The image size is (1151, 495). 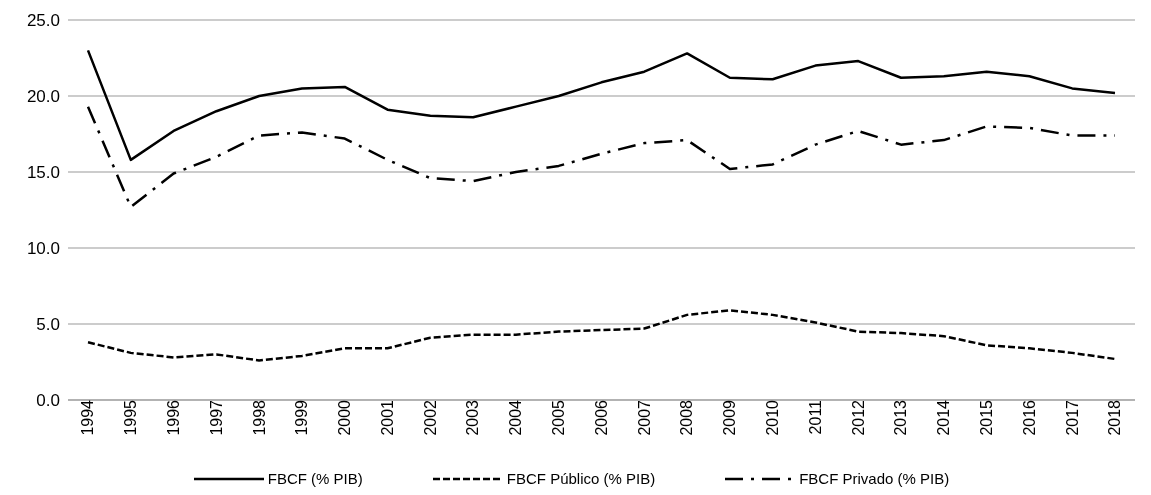 I want to click on x-tick-label: 2004, so click(x=516, y=417).